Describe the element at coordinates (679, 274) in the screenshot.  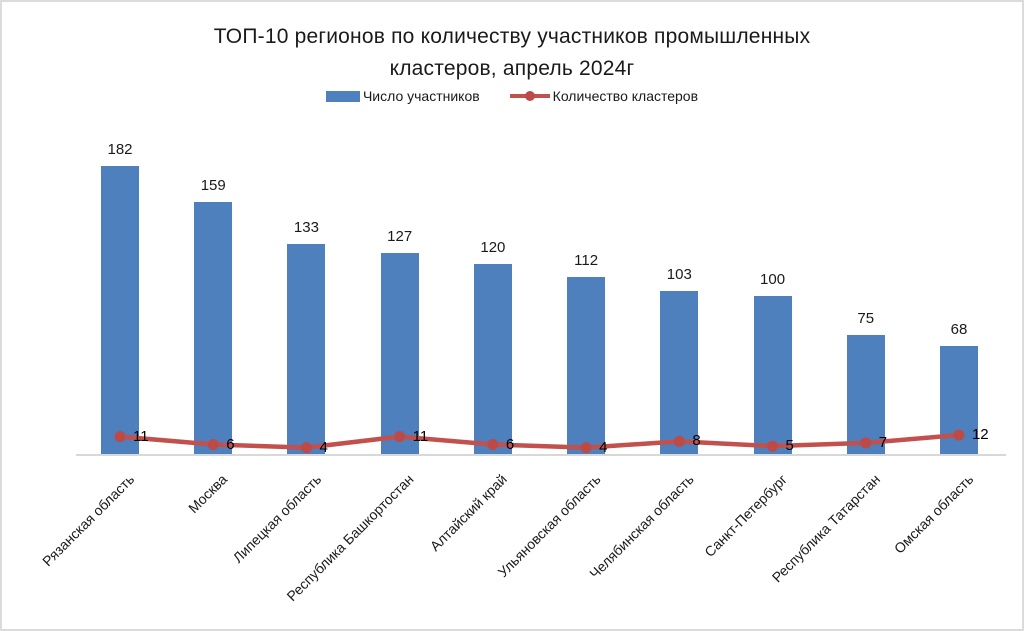
I see `bar-value-label: 103` at that location.